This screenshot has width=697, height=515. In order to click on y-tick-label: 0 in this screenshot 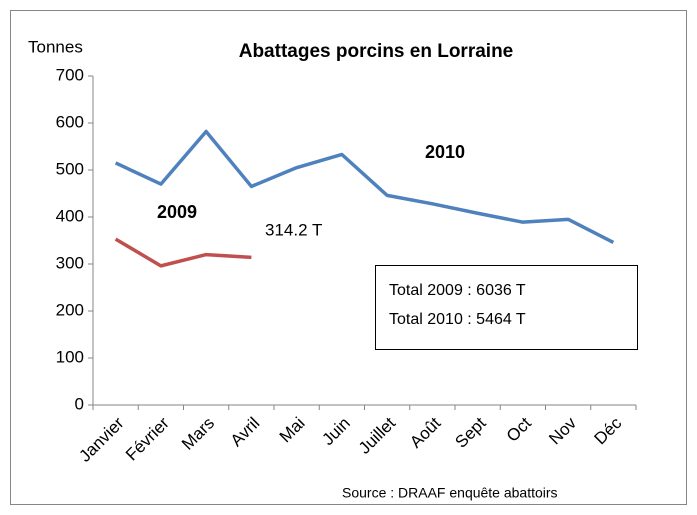, I will do `click(79, 403)`.